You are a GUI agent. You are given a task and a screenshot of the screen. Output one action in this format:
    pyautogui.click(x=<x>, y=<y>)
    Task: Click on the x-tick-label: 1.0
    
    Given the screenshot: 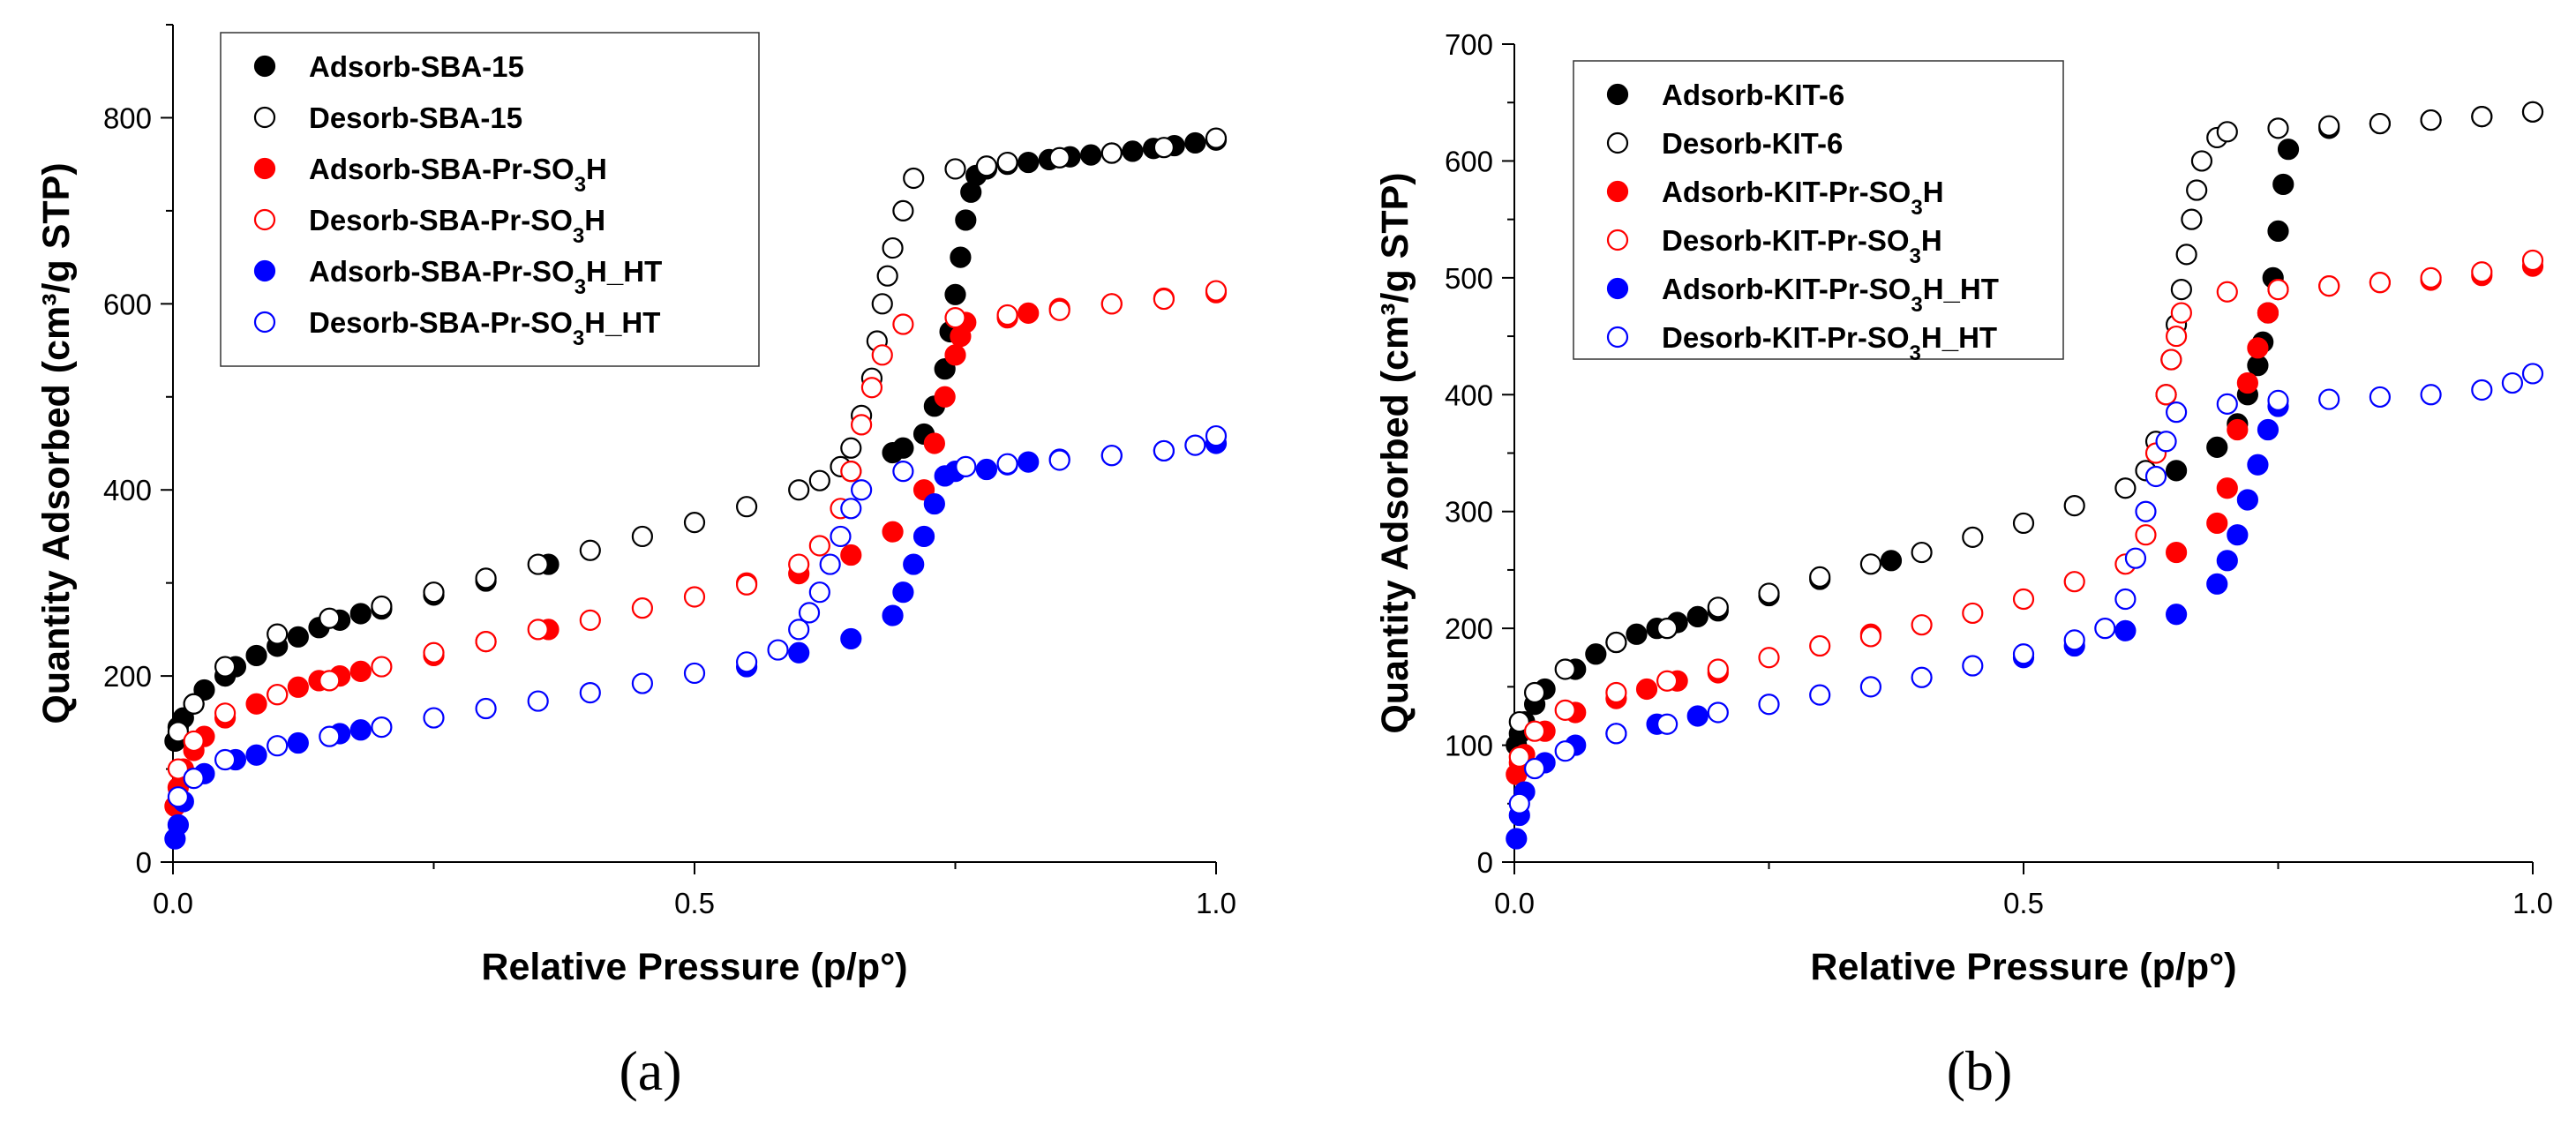 What is the action you would take?
    pyautogui.click(x=1216, y=903)
    